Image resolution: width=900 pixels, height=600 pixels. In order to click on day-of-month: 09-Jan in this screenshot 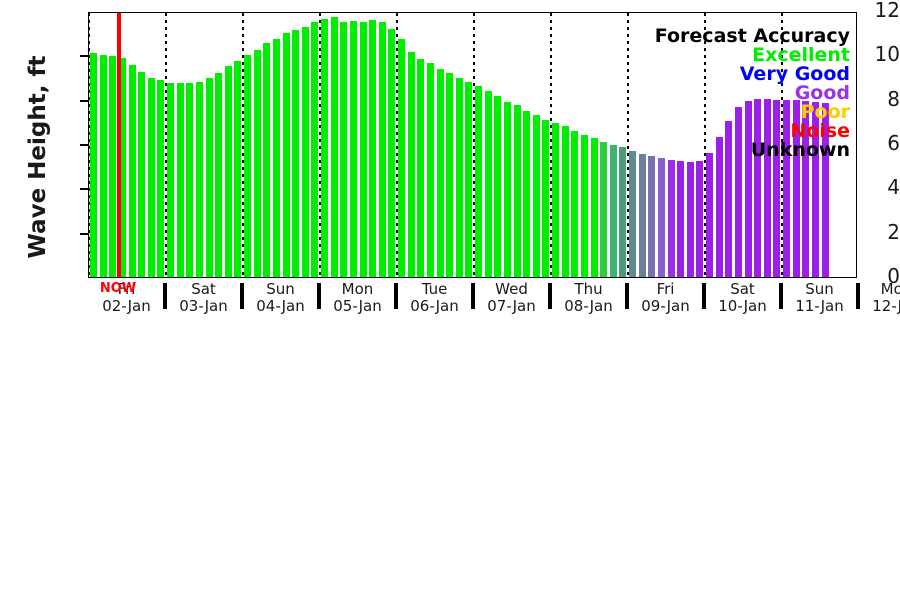, I will do `click(665, 306)`.